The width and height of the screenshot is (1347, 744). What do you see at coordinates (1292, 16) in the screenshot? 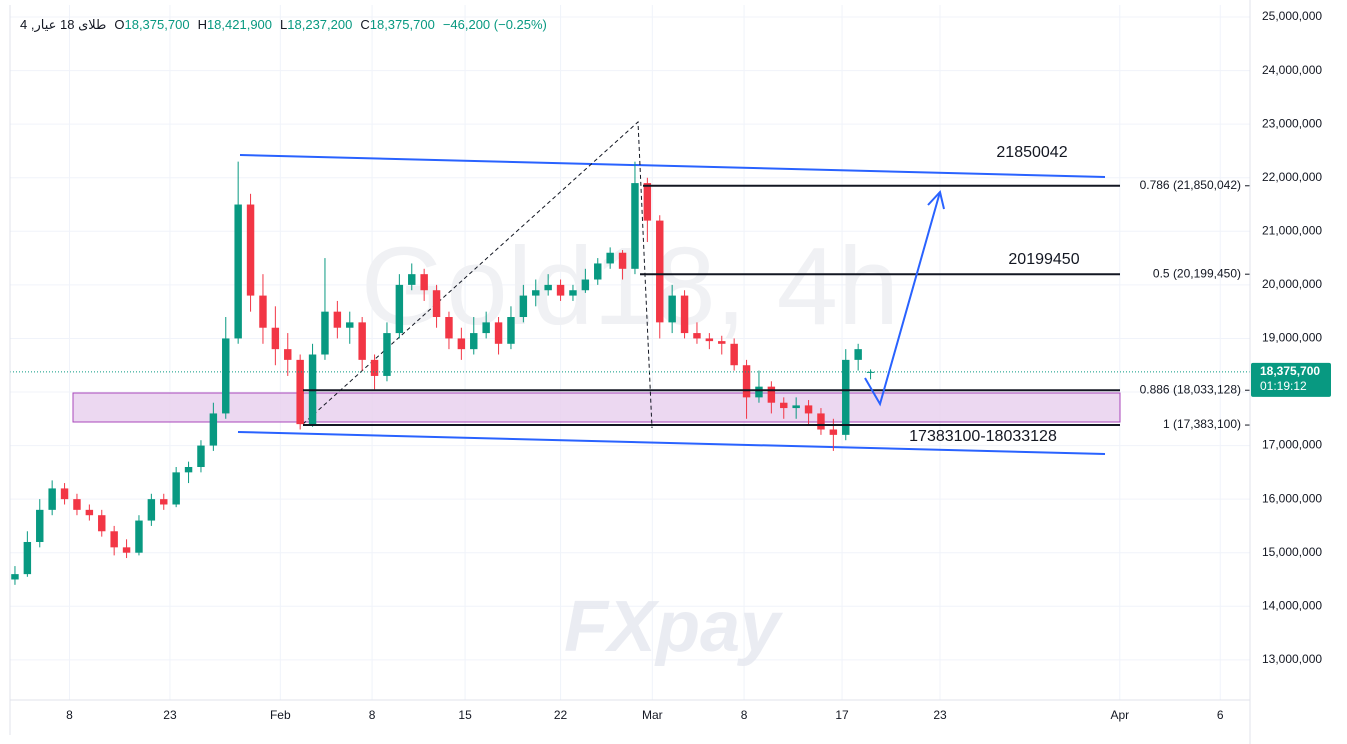
I see `y-tick-label: 25,000,000` at bounding box center [1292, 16].